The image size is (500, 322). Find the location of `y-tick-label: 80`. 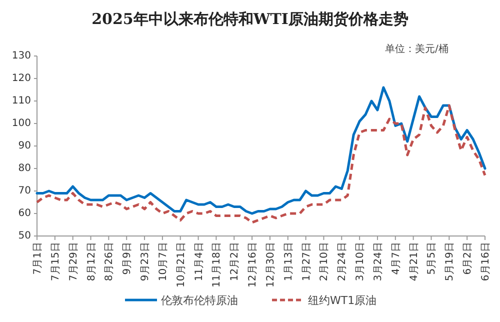

y-tick-label: 80 is located at coordinates (24, 168).